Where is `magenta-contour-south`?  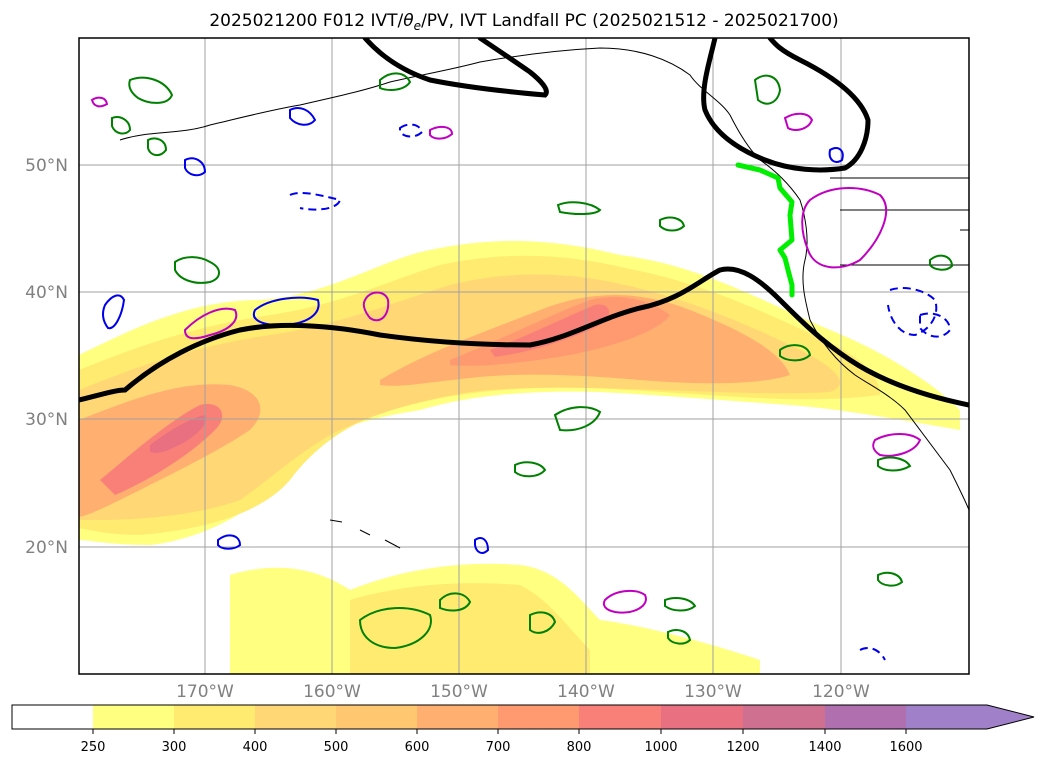
magenta-contour-south is located at coordinates (624, 601).